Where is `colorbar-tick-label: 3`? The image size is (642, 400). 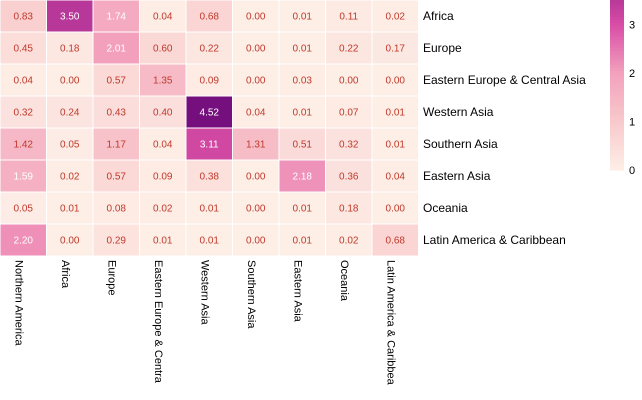 colorbar-tick-label: 3 is located at coordinates (632, 25).